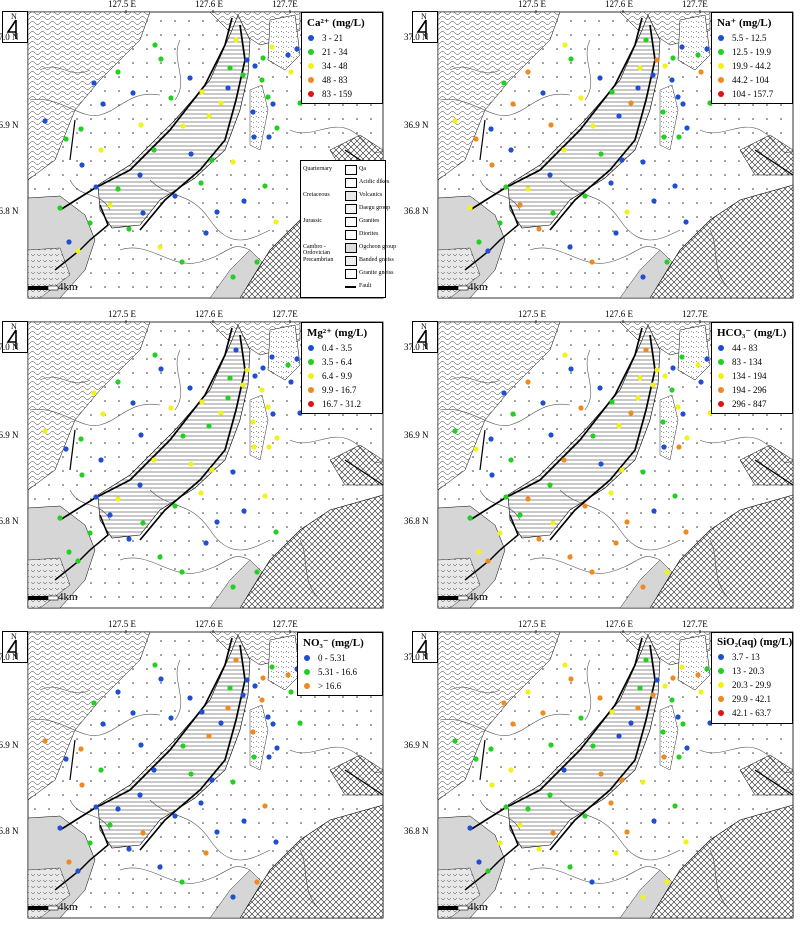 Image resolution: width=800 pixels, height=928 pixels. What do you see at coordinates (340, 672) in the screenshot?
I see `legend-entry: 5.31 - 16.6` at bounding box center [340, 672].